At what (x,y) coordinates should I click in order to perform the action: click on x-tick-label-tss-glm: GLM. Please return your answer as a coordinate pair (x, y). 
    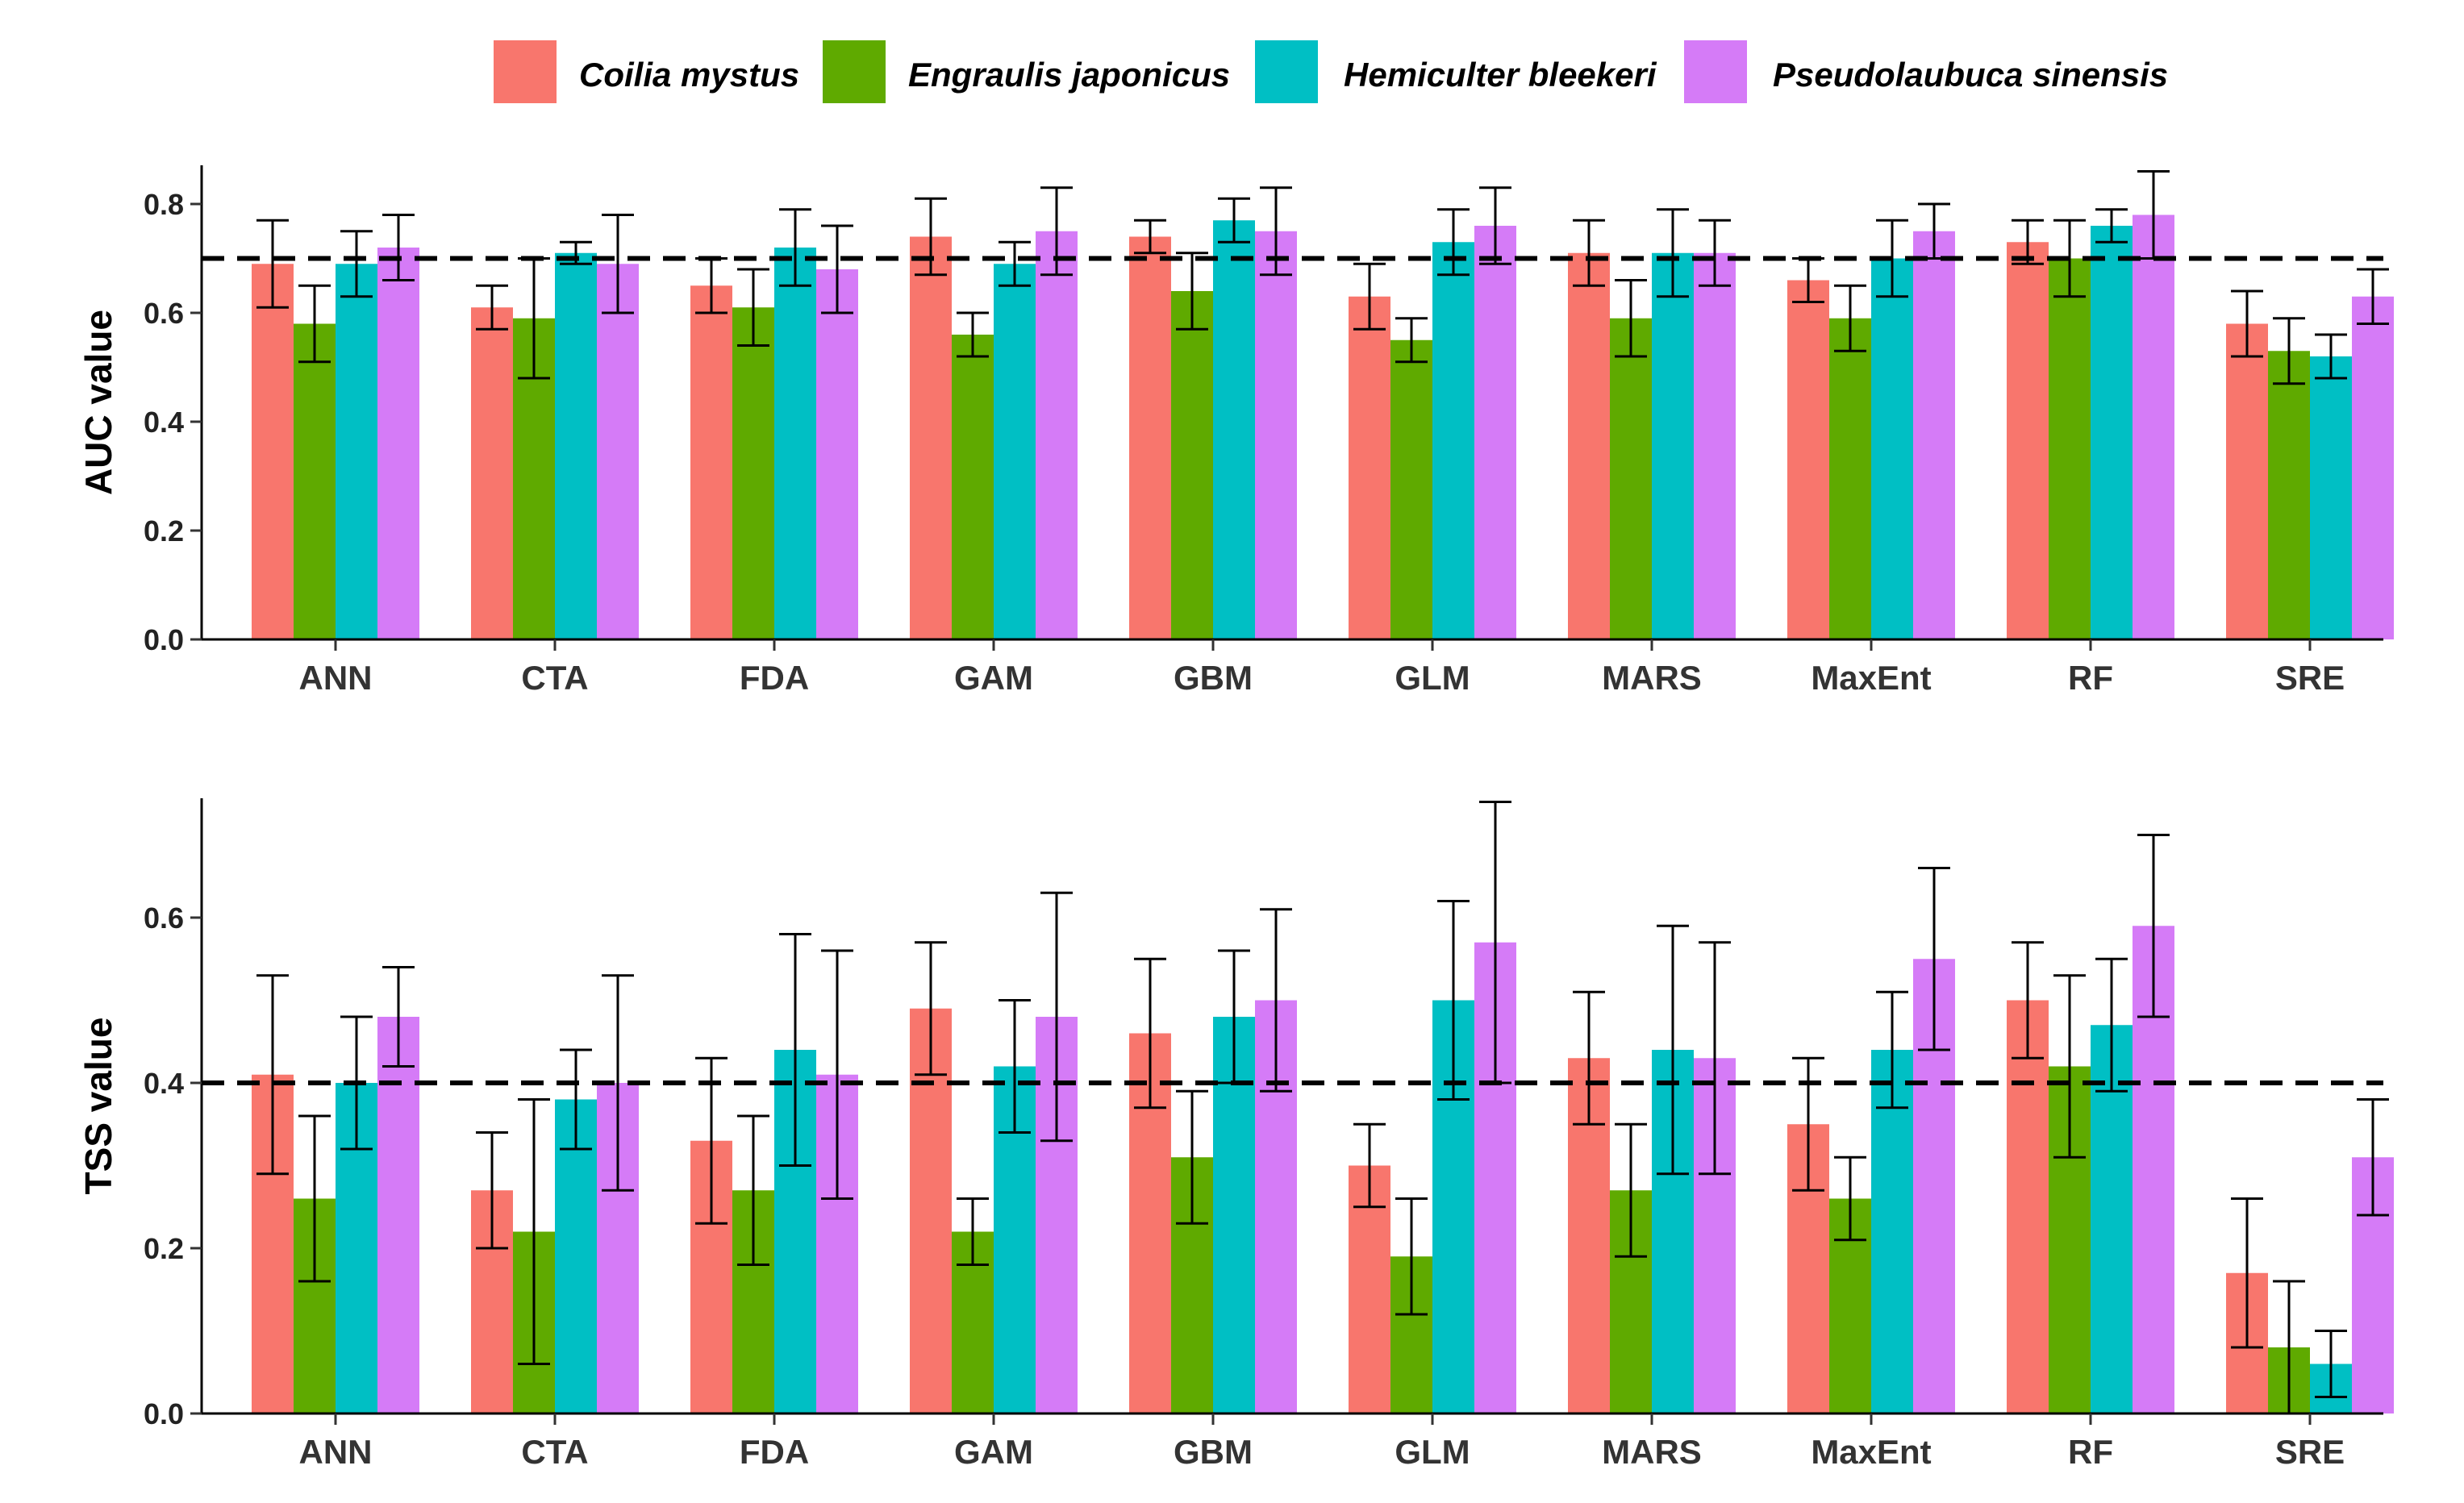
    Looking at the image, I should click on (1432, 1452).